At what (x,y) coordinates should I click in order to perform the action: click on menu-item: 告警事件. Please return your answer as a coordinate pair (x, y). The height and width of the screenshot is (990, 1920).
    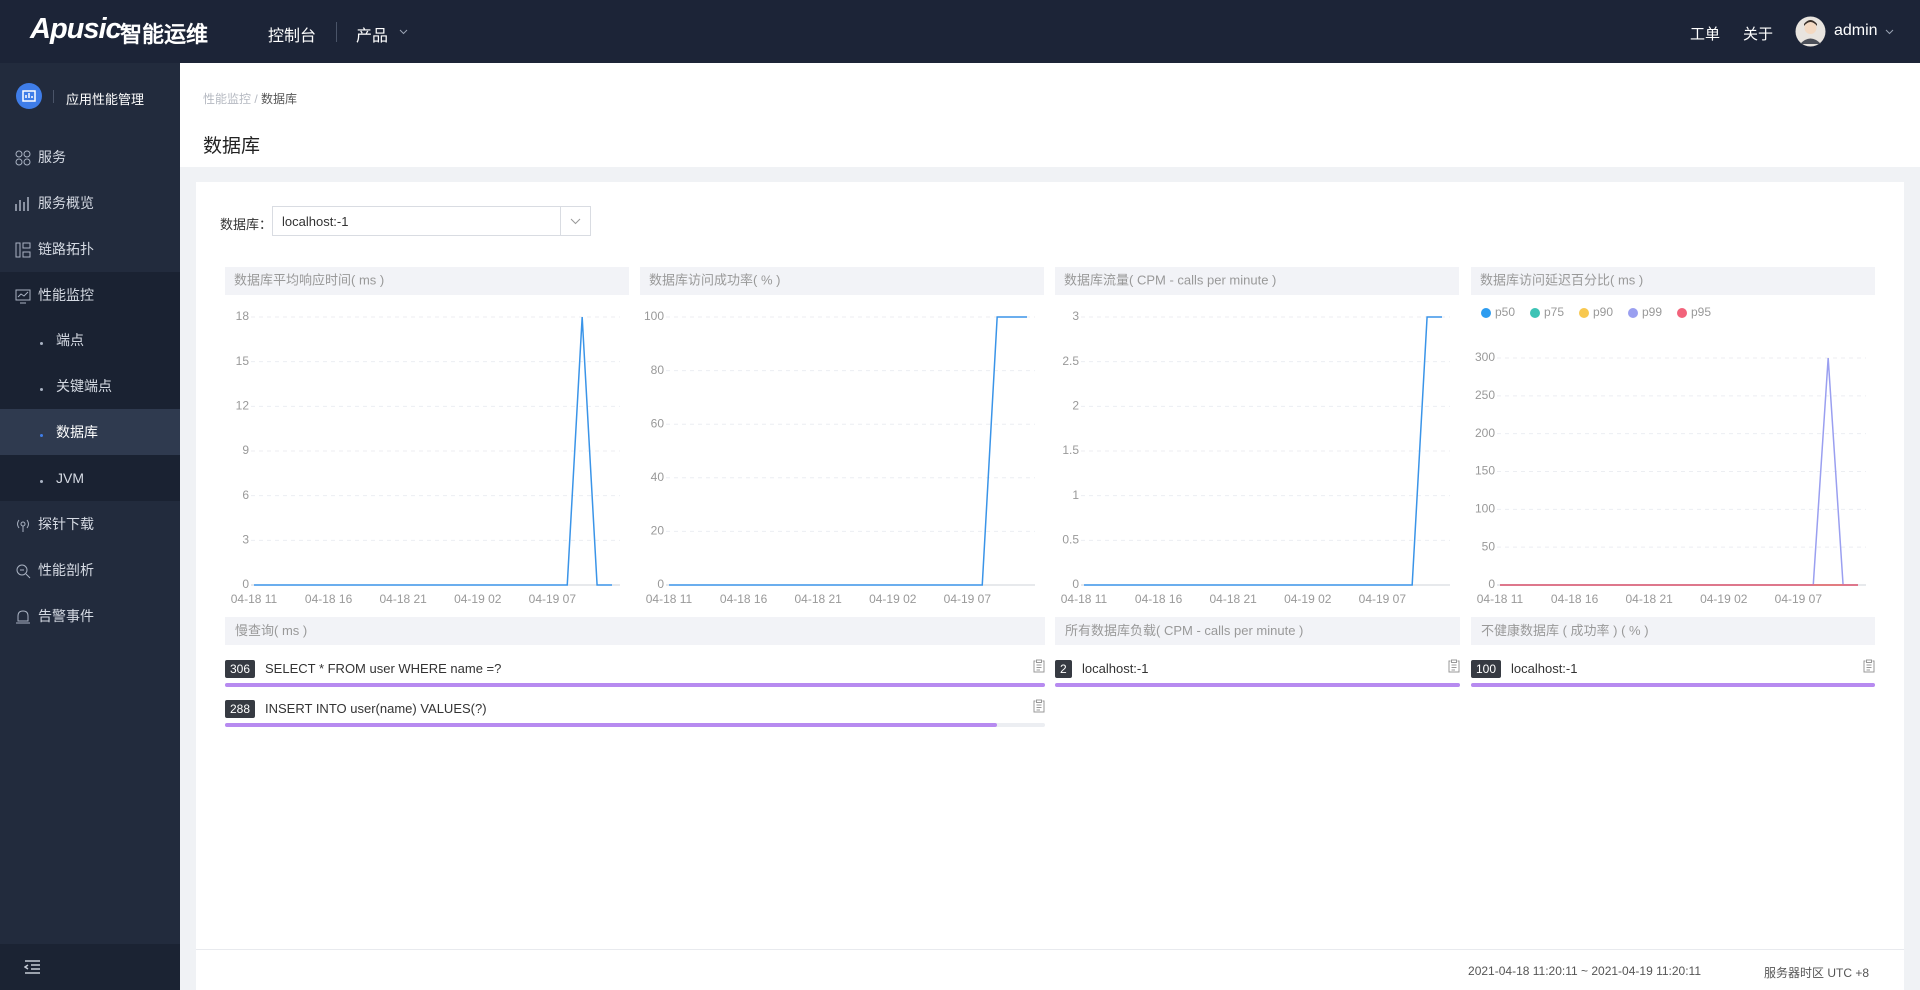
    Looking at the image, I should click on (90, 616).